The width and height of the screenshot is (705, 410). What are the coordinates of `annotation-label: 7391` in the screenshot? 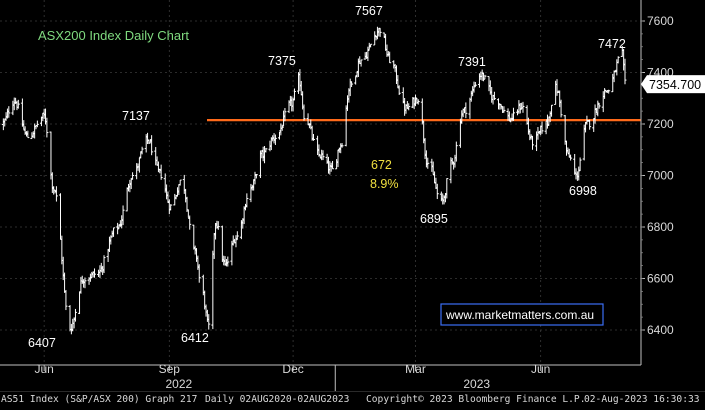 It's located at (472, 62).